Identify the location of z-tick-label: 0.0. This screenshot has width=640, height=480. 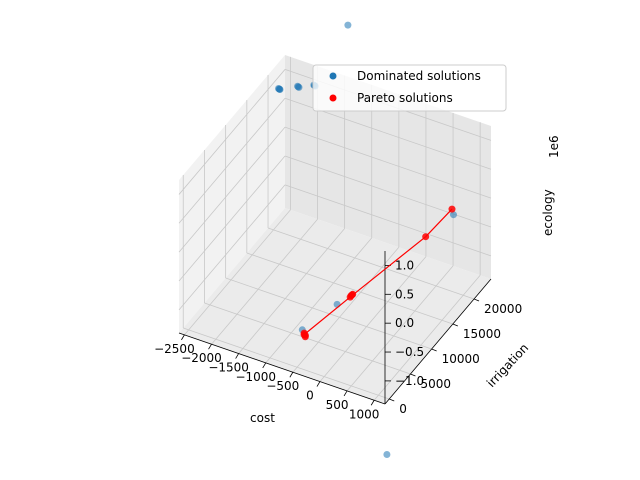
(404, 323).